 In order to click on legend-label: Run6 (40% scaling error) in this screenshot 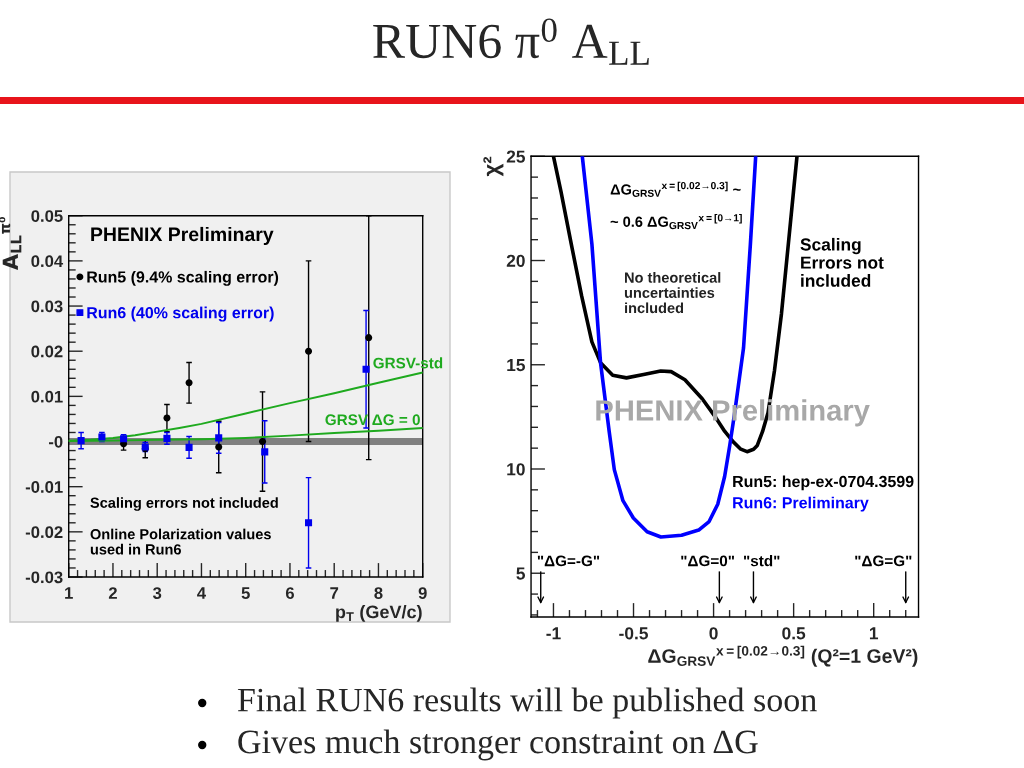, I will do `click(180, 314)`.